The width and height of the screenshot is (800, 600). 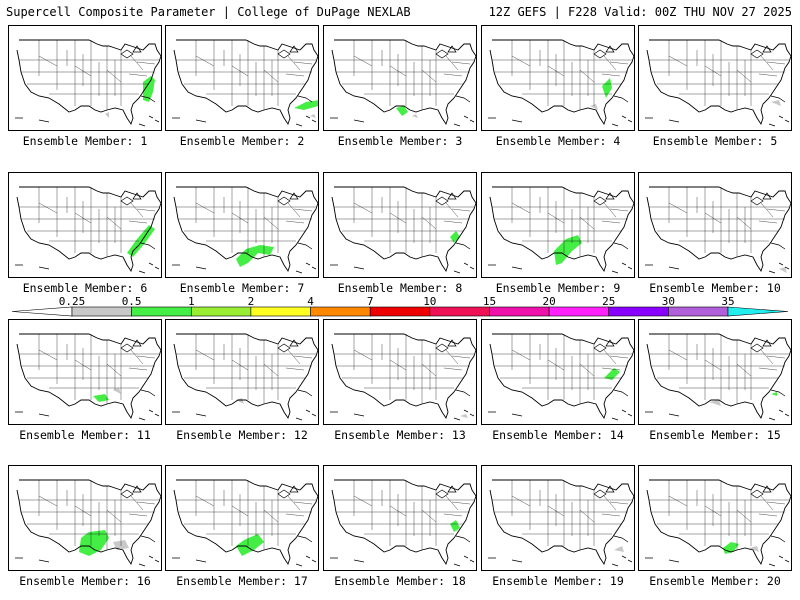 What do you see at coordinates (715, 435) in the screenshot?
I see `ensemble-member-caption: Ensemble Member: 15` at bounding box center [715, 435].